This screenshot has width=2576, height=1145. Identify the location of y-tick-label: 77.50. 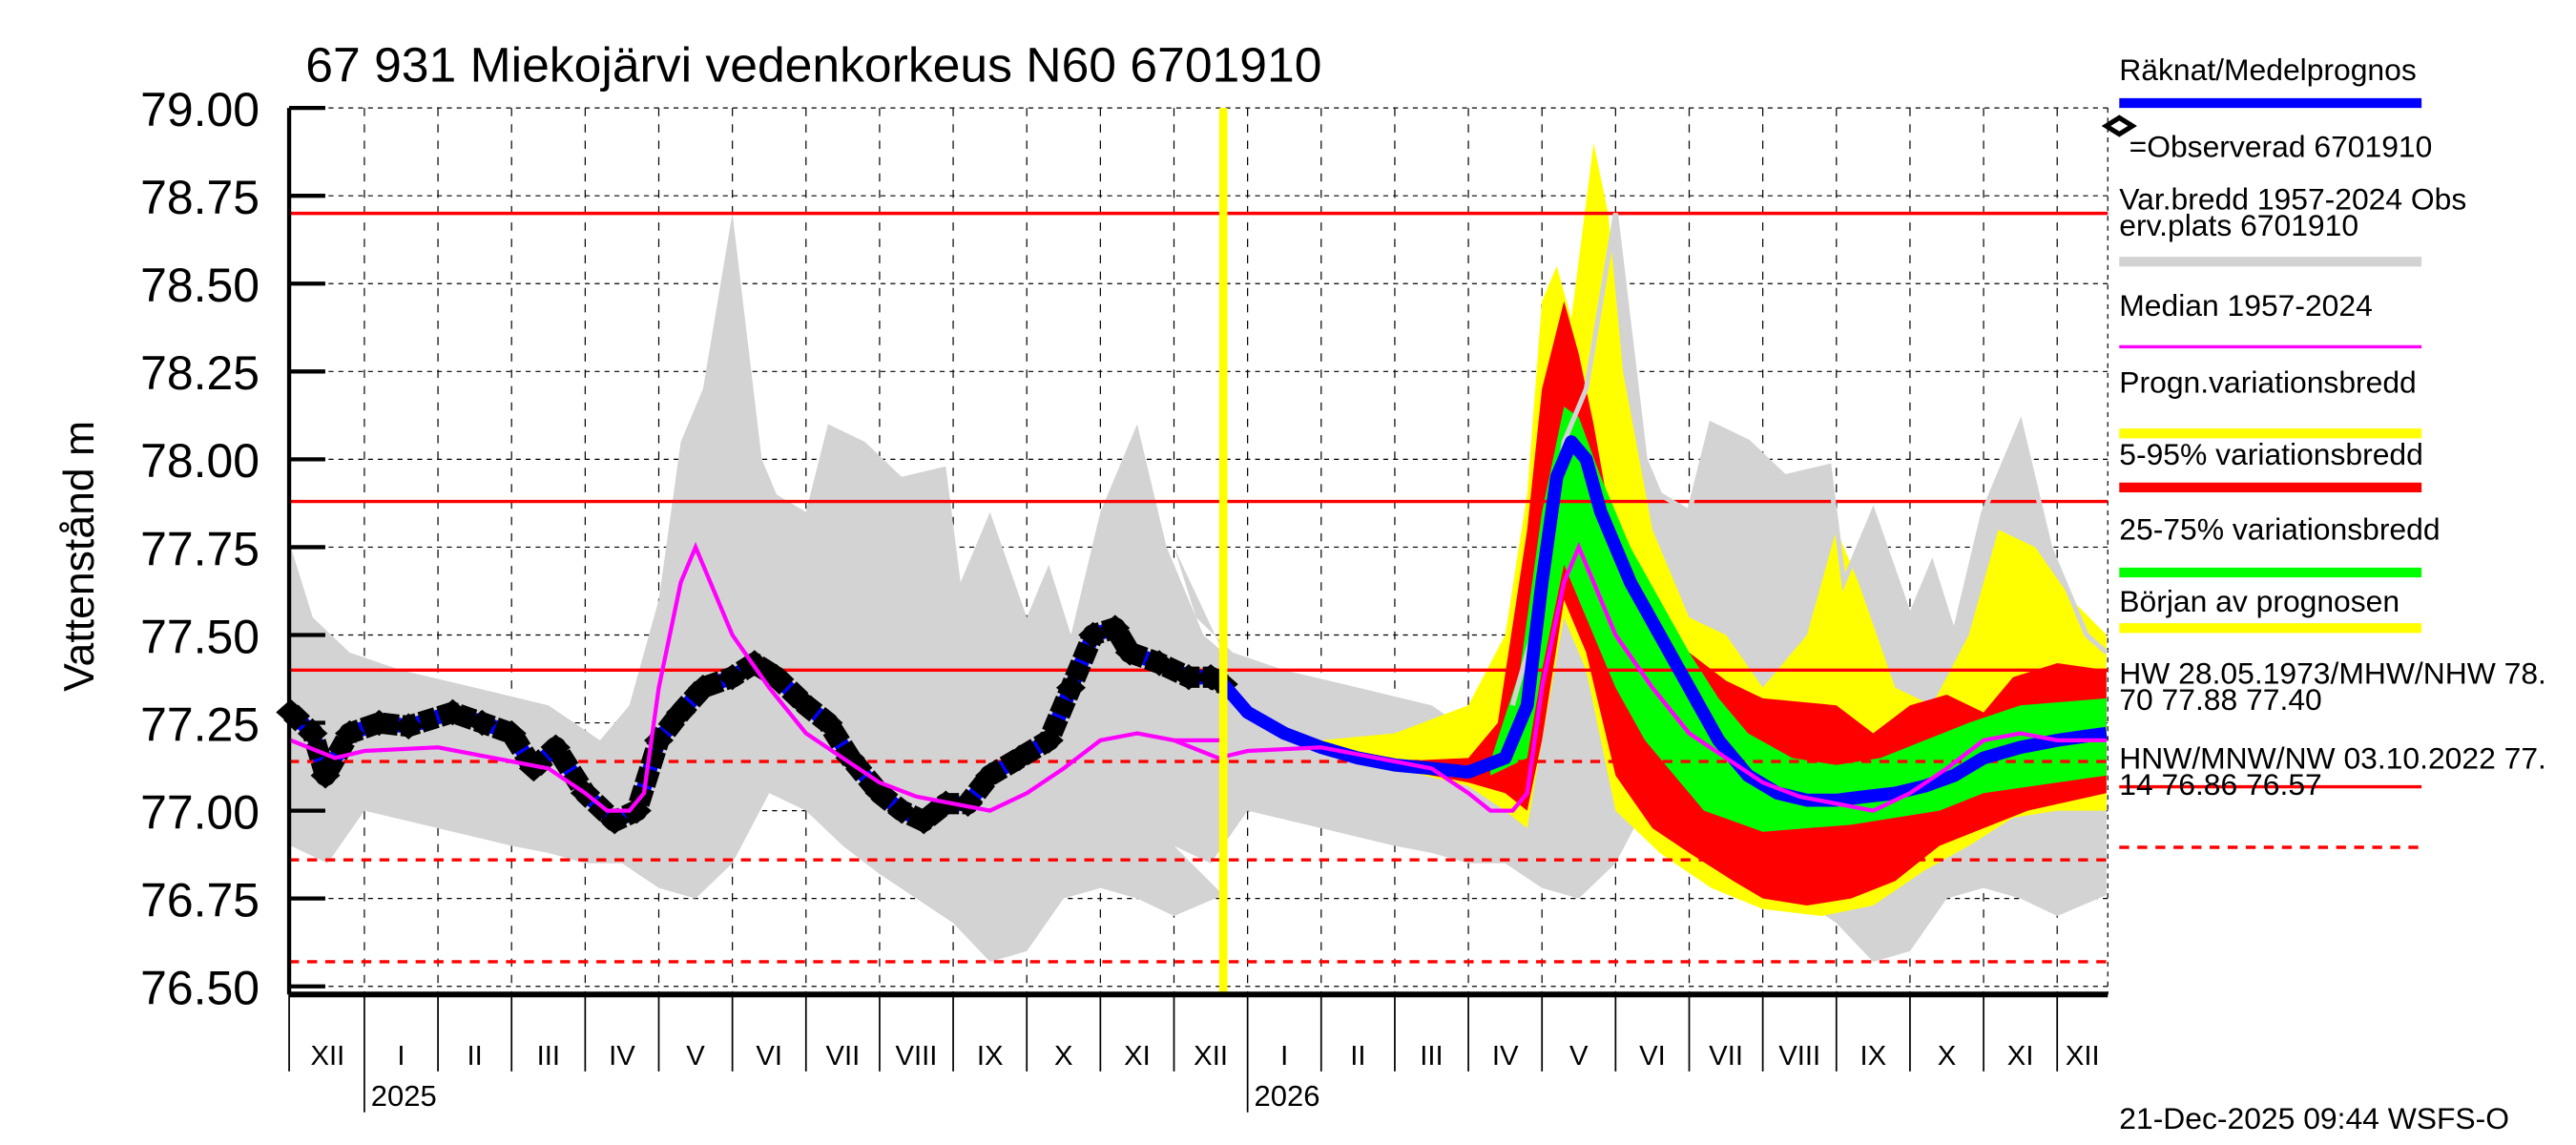
(200, 637).